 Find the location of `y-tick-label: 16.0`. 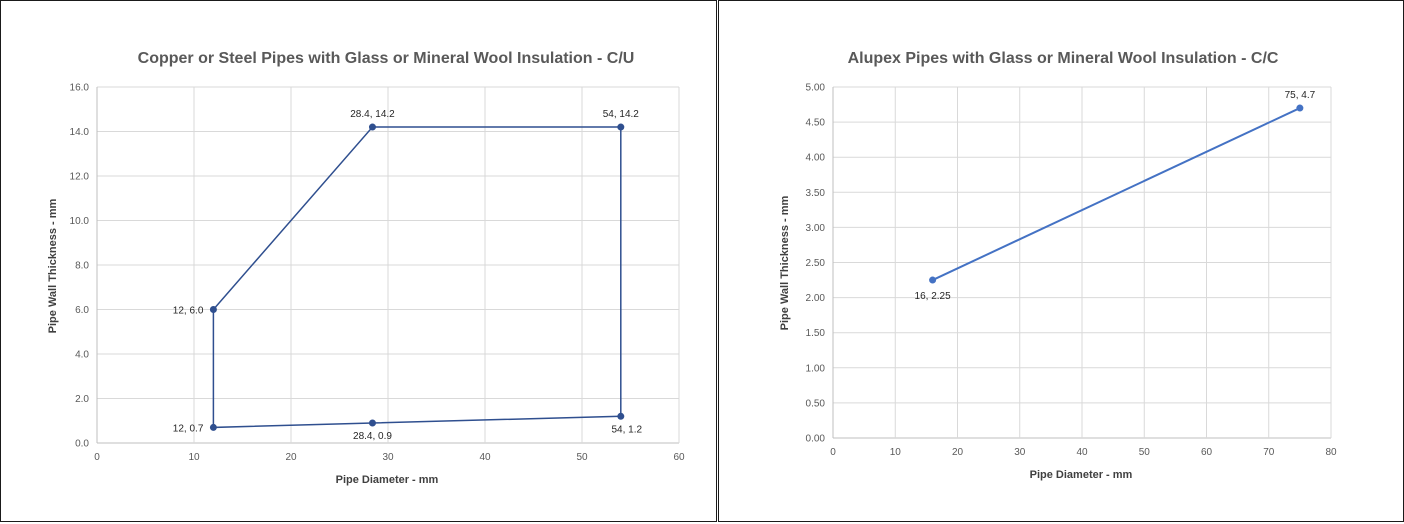

y-tick-label: 16.0 is located at coordinates (80, 88).